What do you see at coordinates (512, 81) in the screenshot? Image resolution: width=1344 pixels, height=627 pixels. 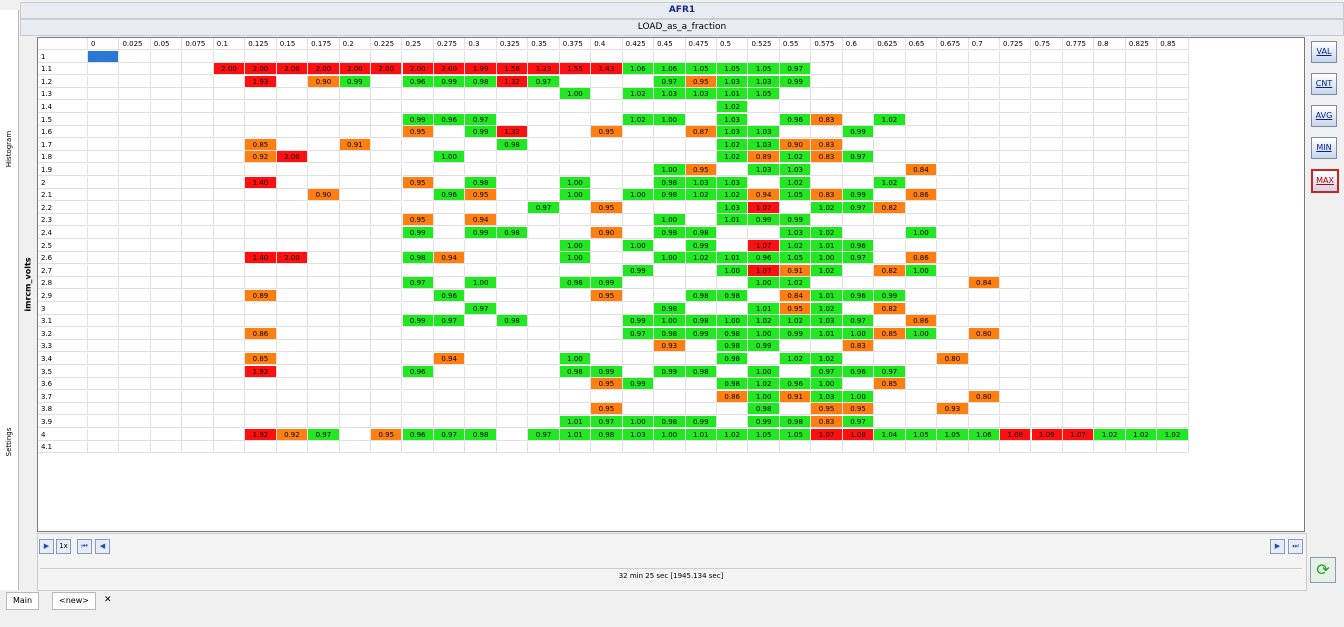 I see `value-cell: 1.32` at bounding box center [512, 81].